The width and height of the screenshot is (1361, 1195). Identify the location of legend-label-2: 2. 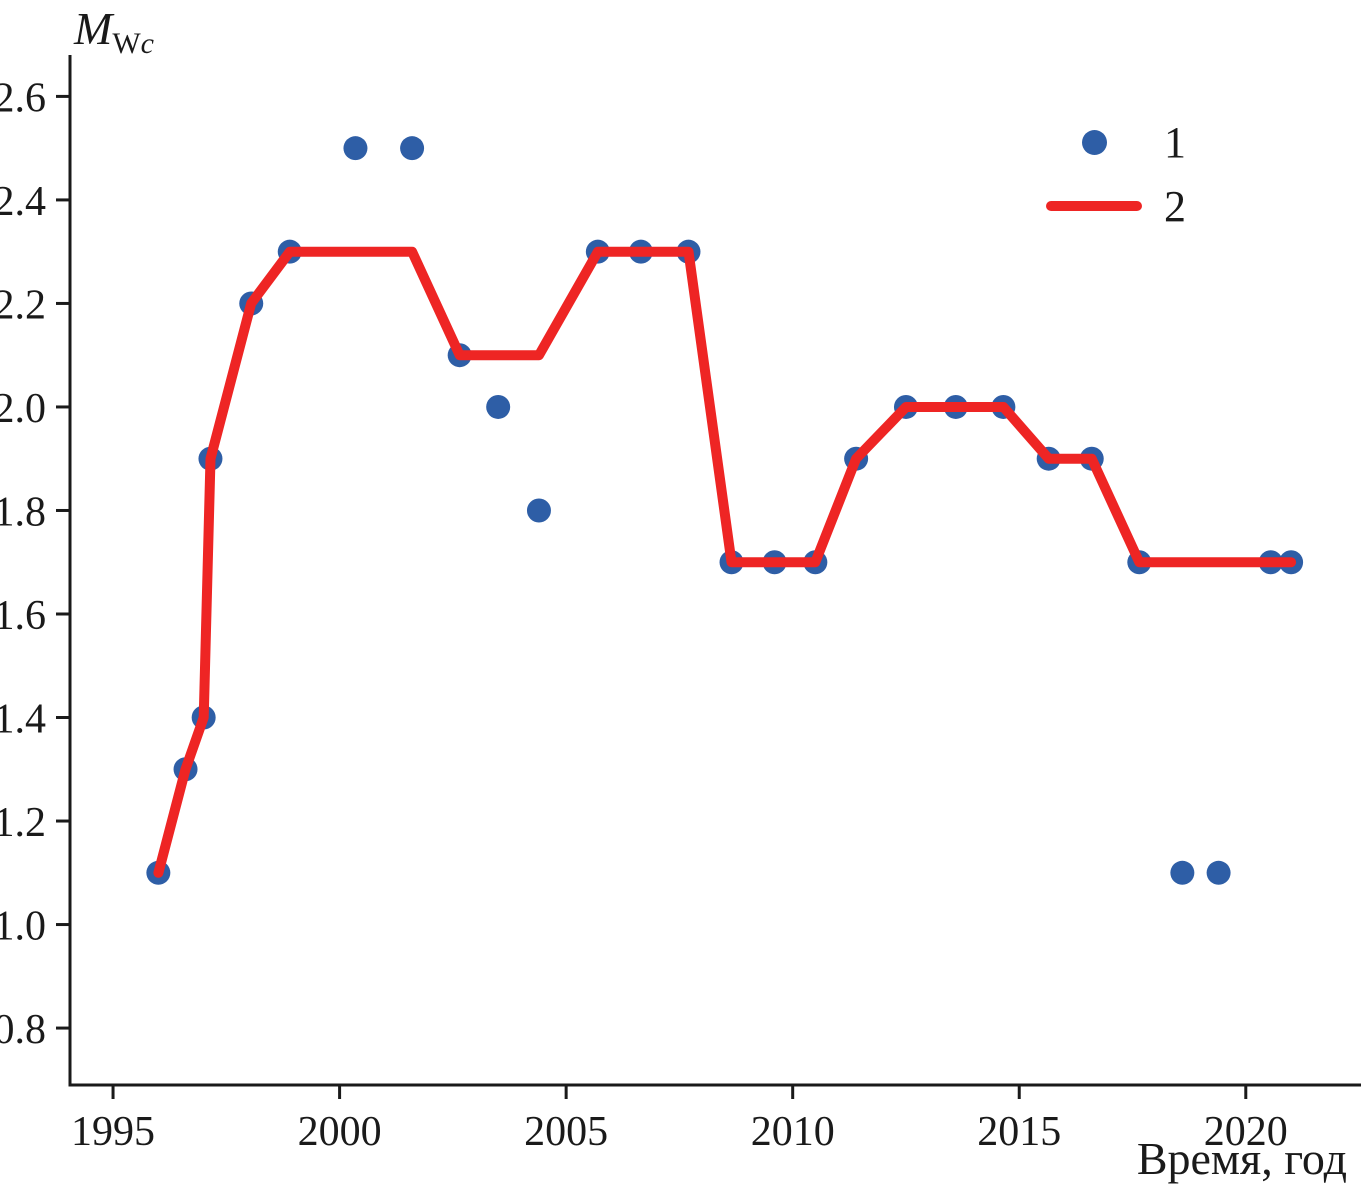
(1175, 206).